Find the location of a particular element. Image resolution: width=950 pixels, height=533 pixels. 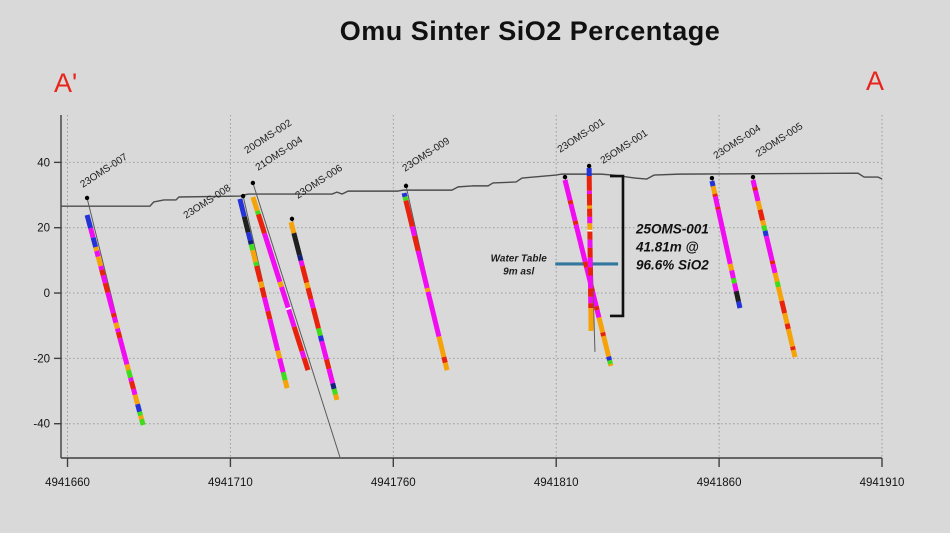

y-tick-label: -20 is located at coordinates (41, 359).